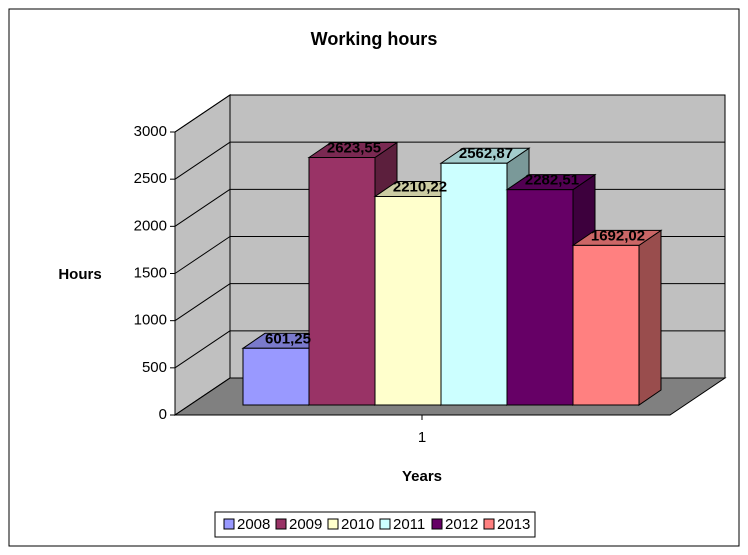  What do you see at coordinates (374, 39) in the screenshot?
I see `chart-title: Working hours` at bounding box center [374, 39].